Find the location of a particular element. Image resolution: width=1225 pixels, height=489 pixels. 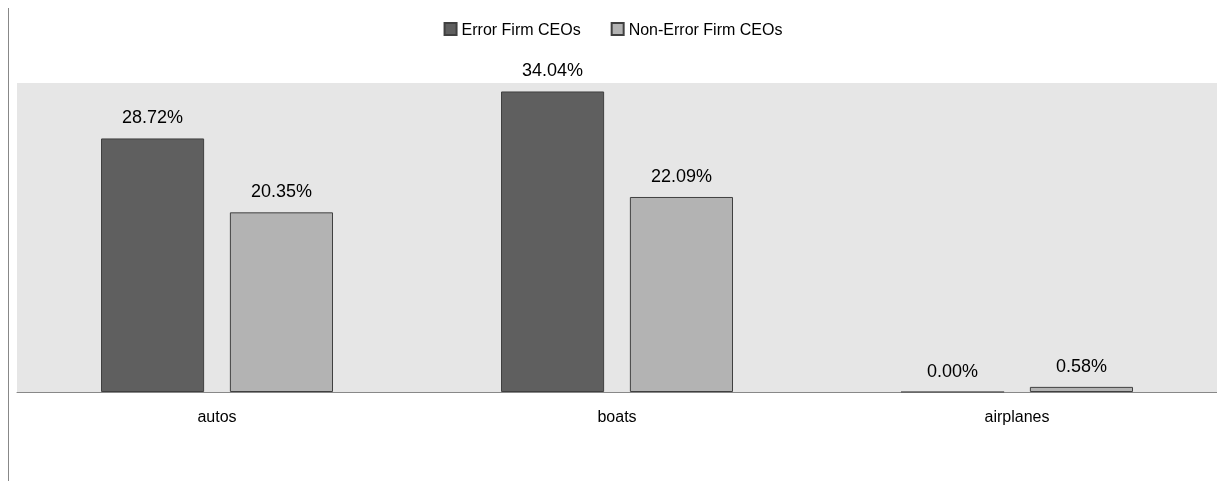

x-tick-label: boats is located at coordinates (617, 416).